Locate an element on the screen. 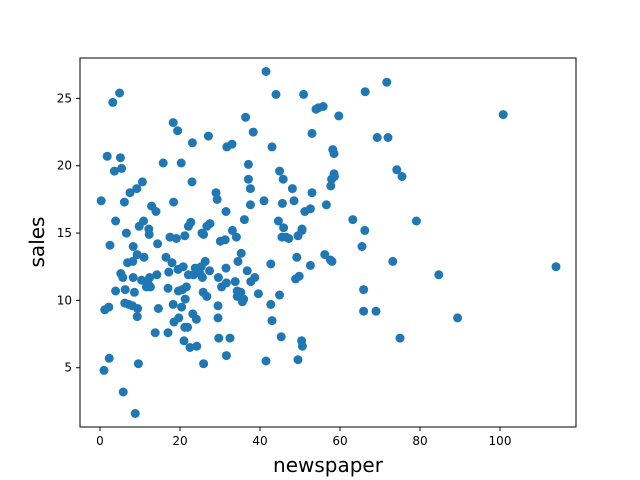  y-tick-label: 10 is located at coordinates (64, 300).